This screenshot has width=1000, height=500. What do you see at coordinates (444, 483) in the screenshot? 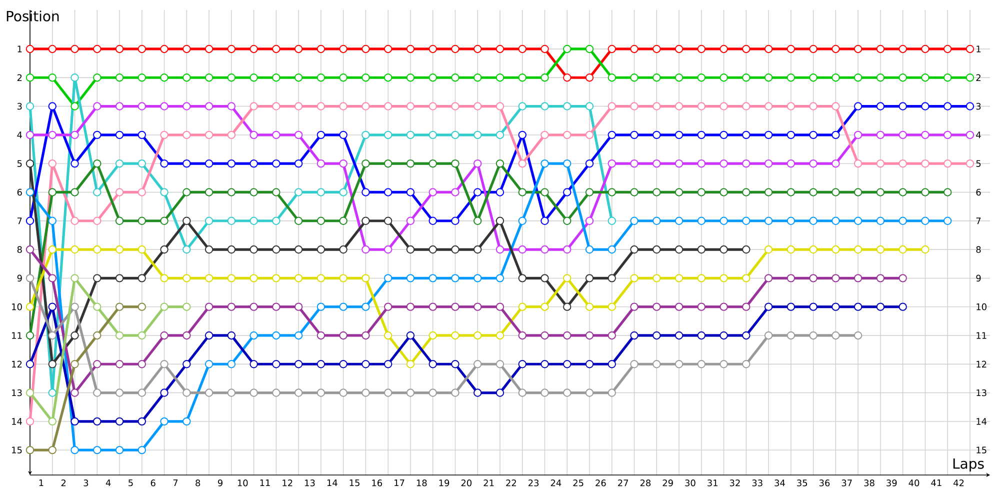
I see `x-tick-label: 19` at bounding box center [444, 483].